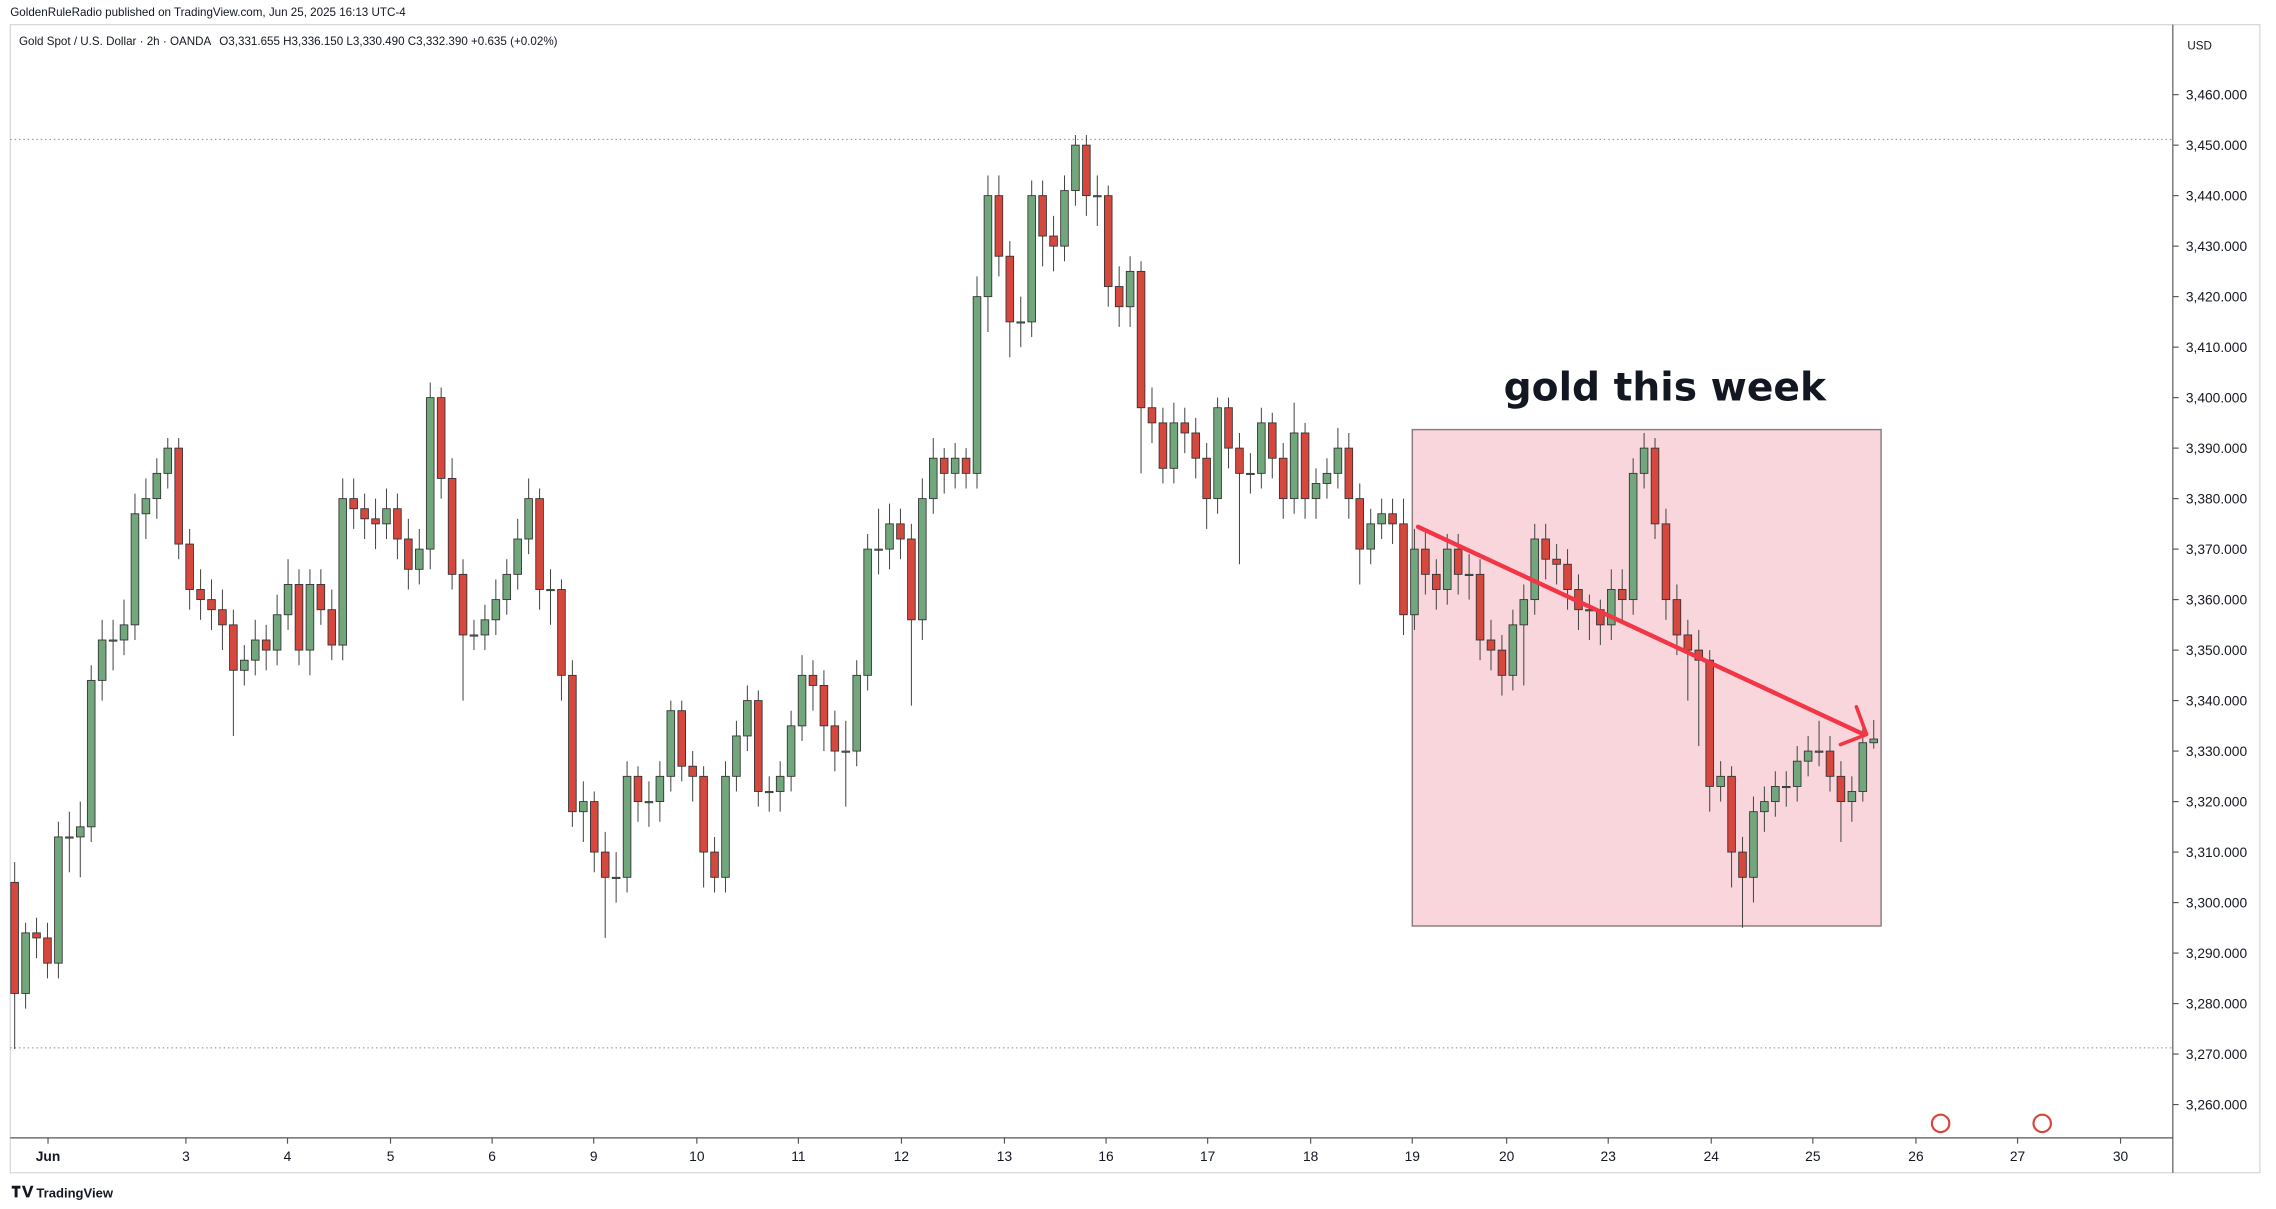  Describe the element at coordinates (2217, 701) in the screenshot. I see `y-tick-label: 3,340.000` at that location.